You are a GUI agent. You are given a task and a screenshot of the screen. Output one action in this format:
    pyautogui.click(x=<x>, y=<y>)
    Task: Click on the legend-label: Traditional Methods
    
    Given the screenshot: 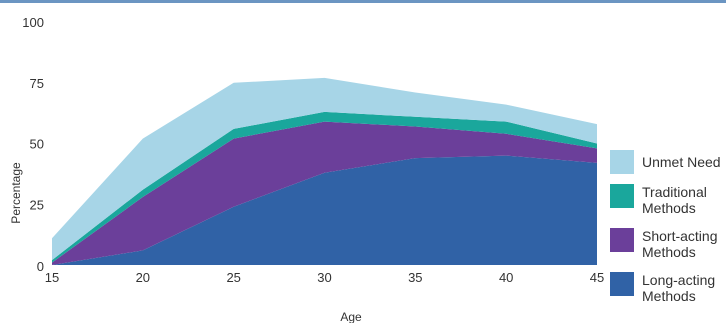 What is the action you would take?
    pyautogui.click(x=674, y=200)
    